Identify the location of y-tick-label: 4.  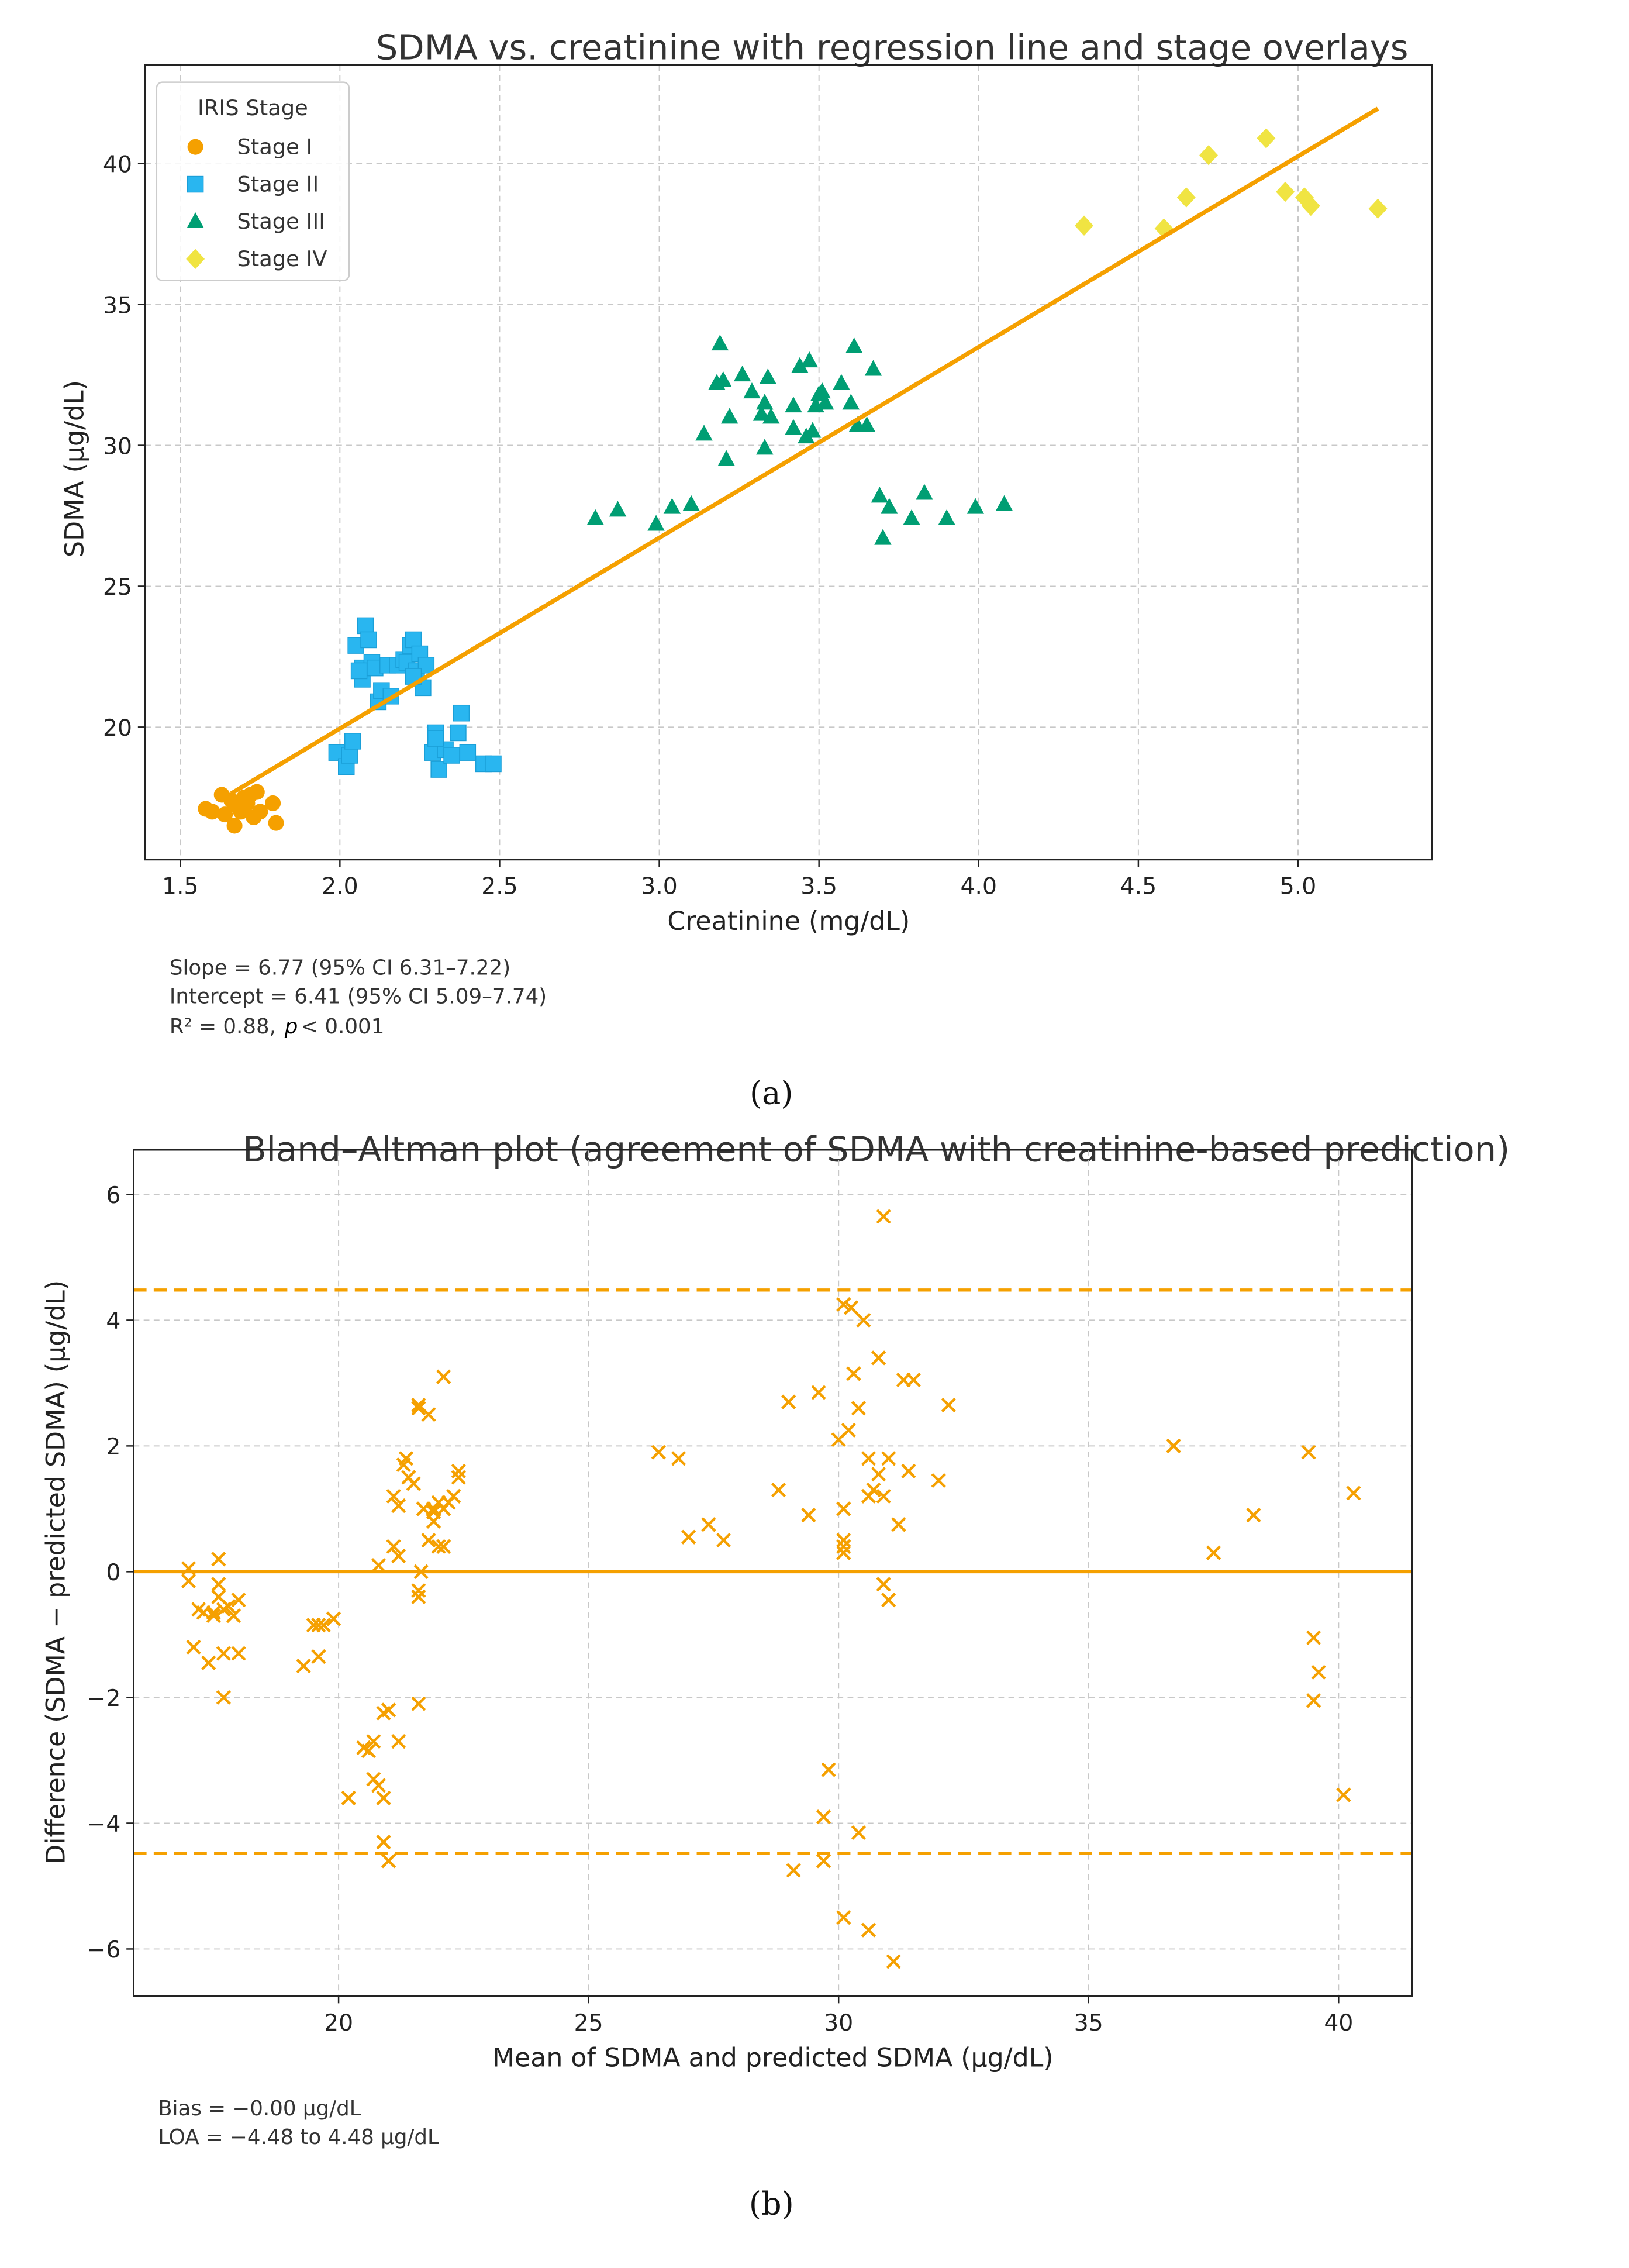
(113, 1321).